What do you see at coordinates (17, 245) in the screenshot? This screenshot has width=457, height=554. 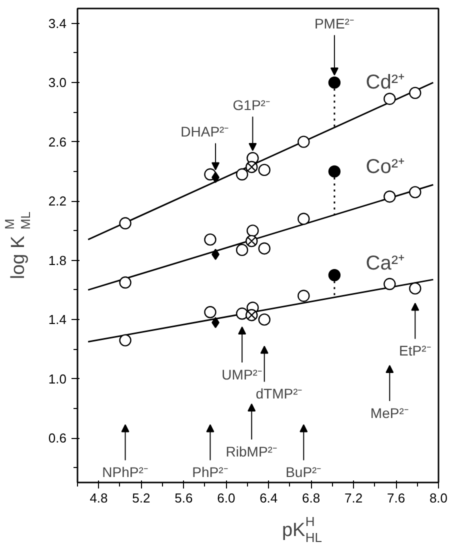 I see `y-axis-title: log KMML` at bounding box center [17, 245].